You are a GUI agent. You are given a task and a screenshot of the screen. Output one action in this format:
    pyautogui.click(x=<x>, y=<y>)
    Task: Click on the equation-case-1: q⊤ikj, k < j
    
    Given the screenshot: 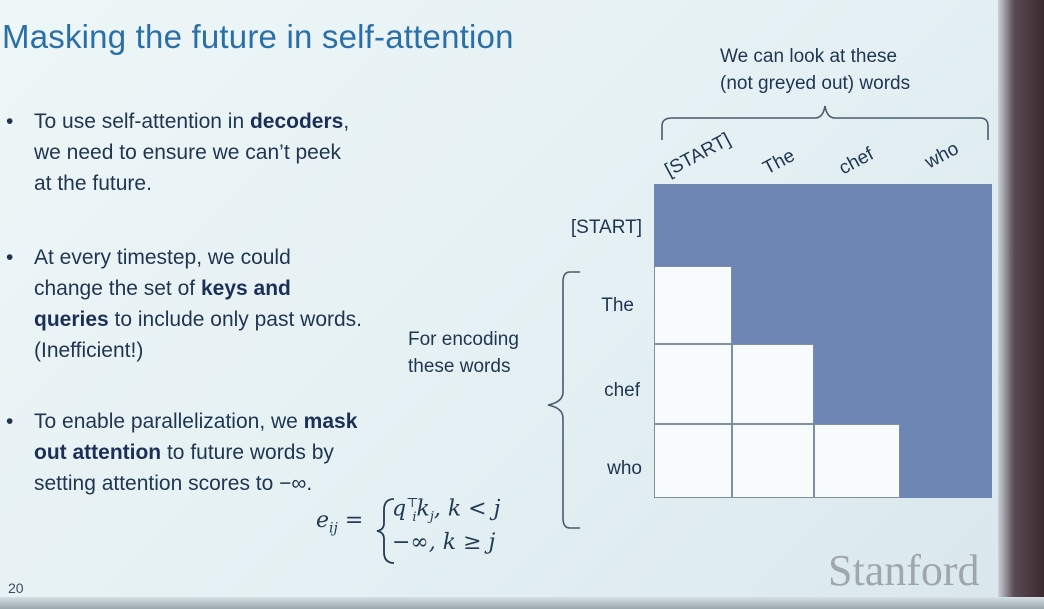 What is the action you would take?
    pyautogui.click(x=446, y=510)
    